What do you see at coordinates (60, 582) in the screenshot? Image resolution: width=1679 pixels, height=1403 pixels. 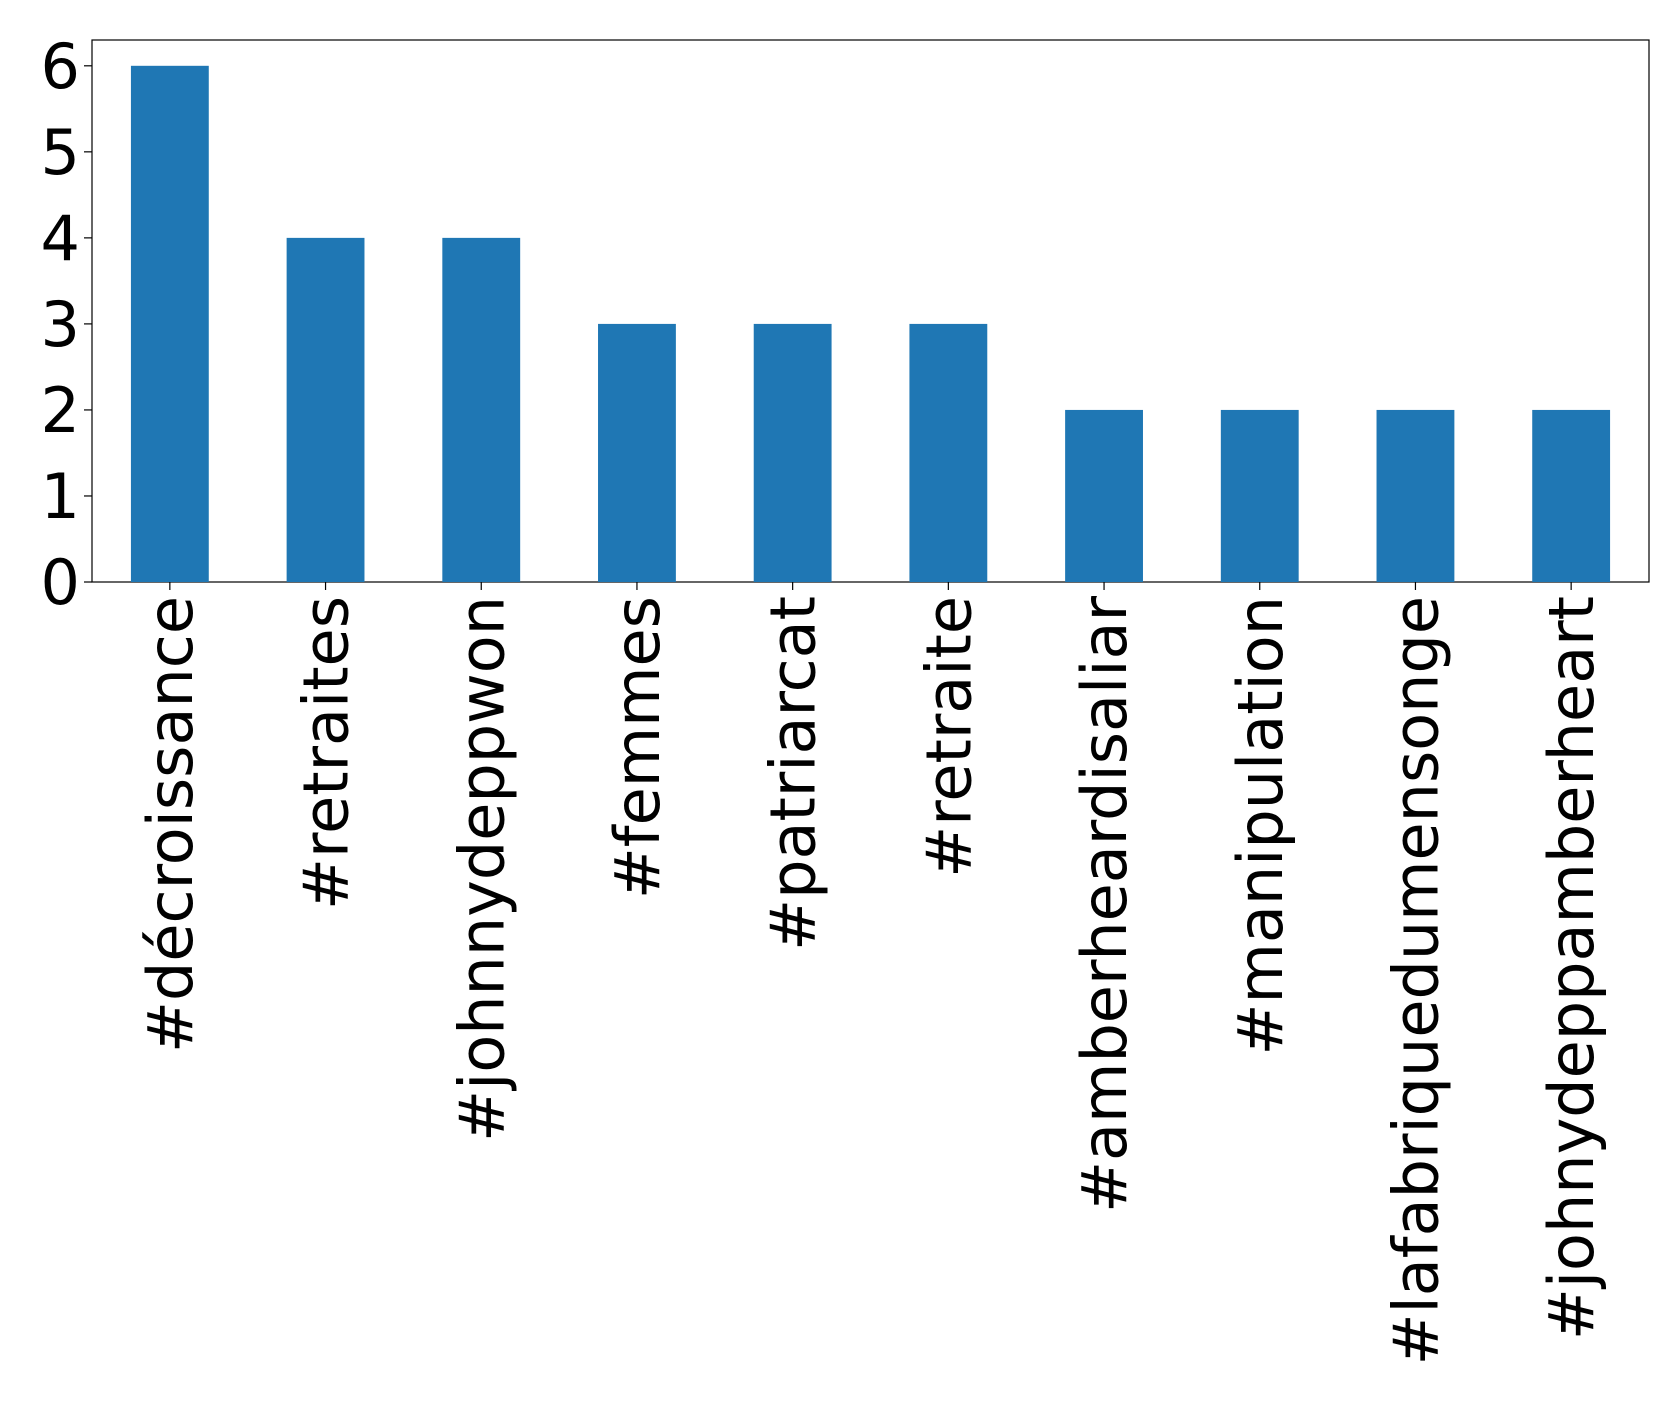 I see `y-tick-label: 0` at bounding box center [60, 582].